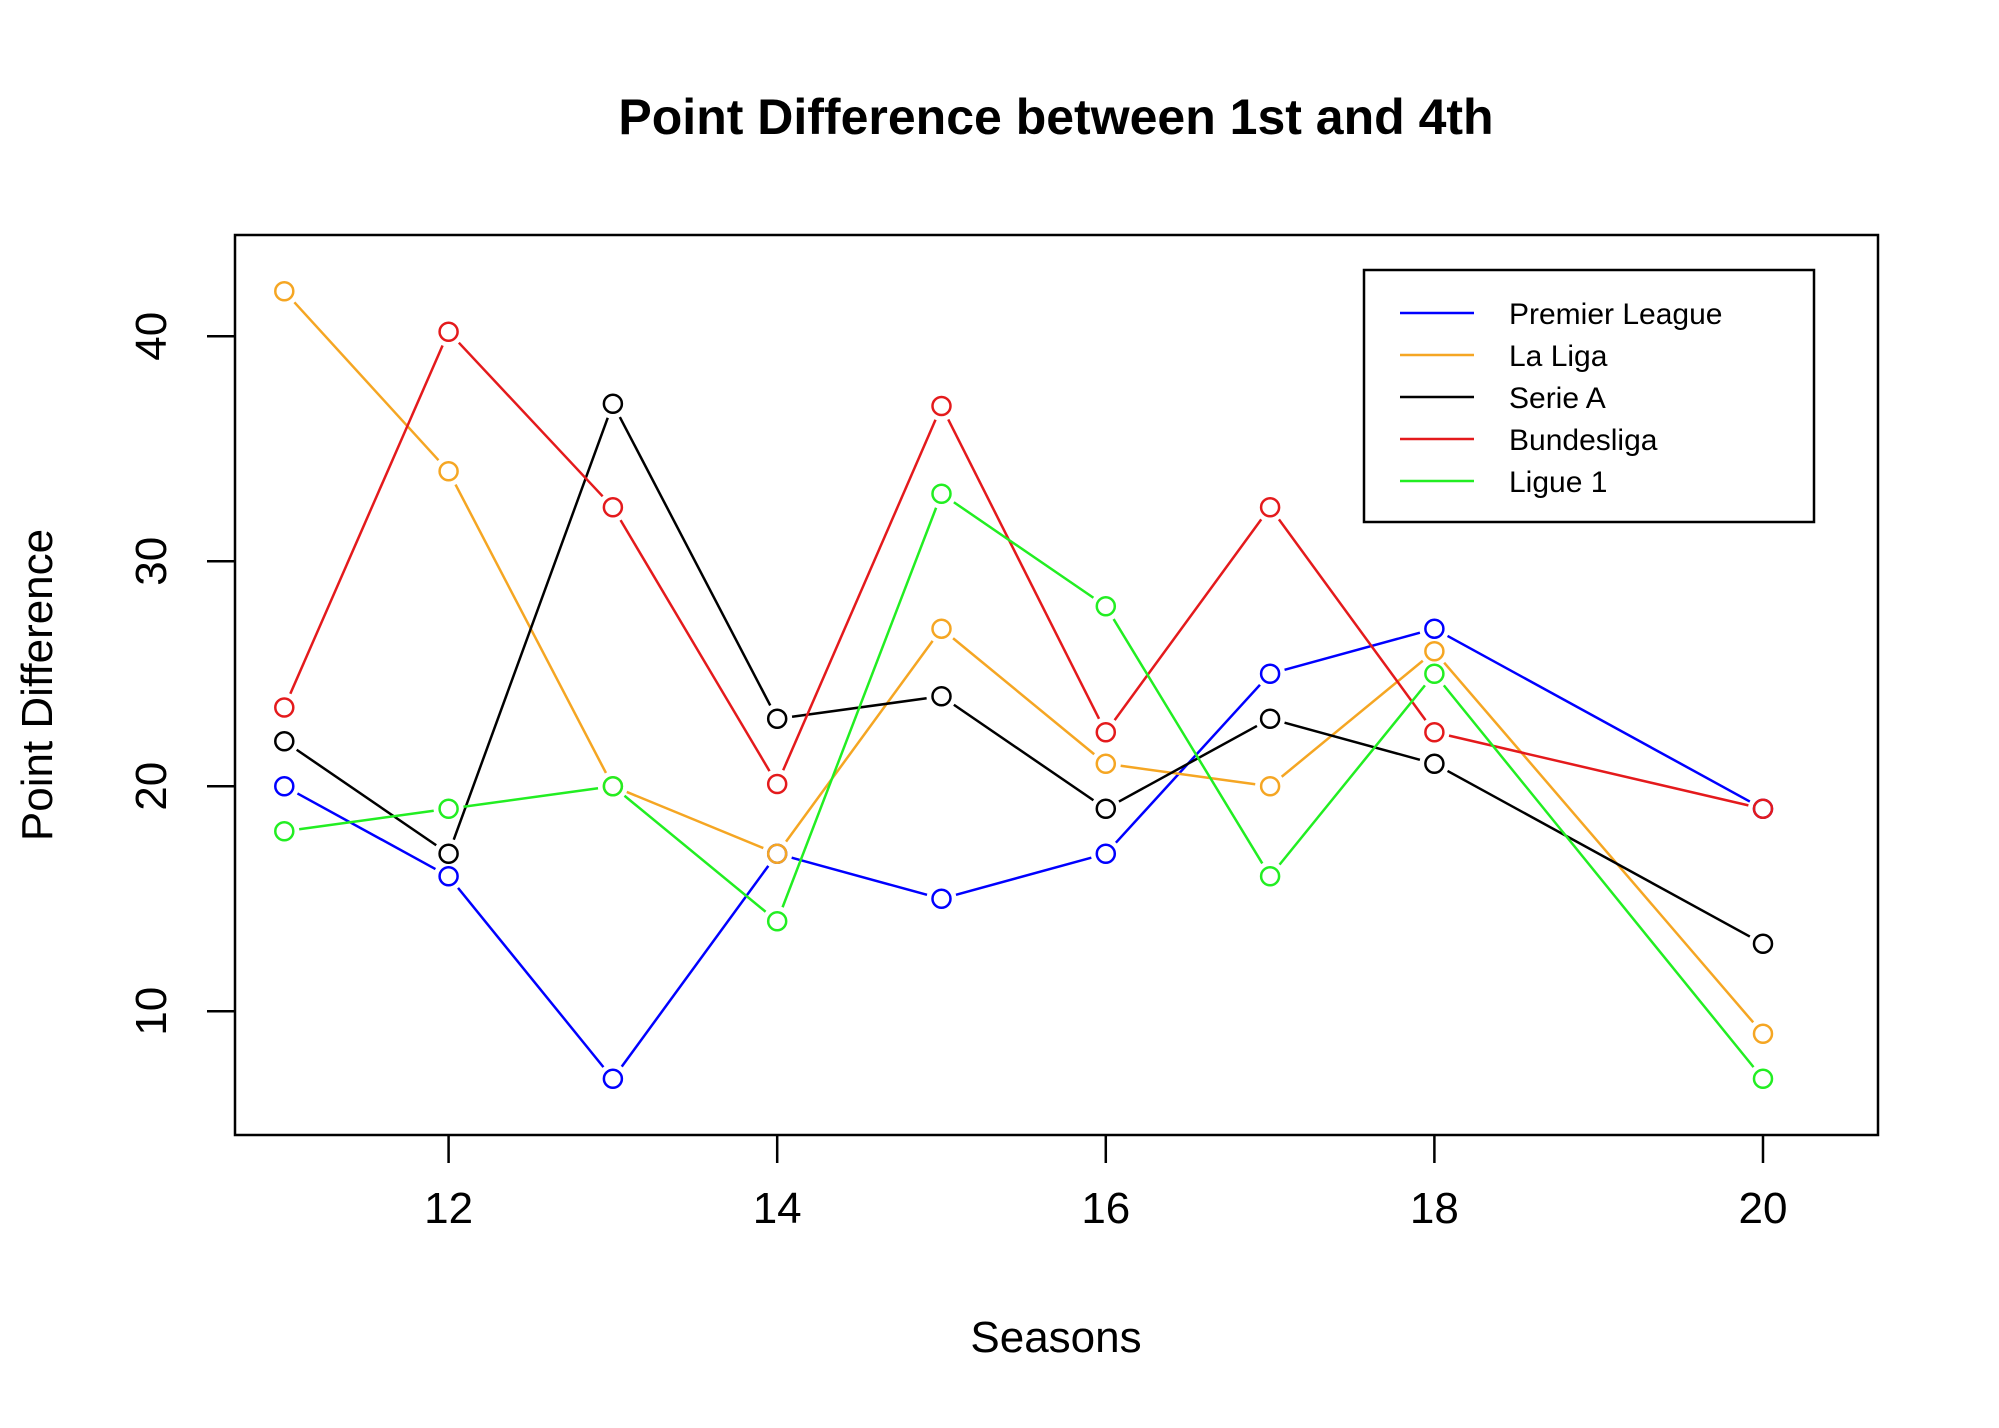  I want to click on y-axis: 10 20 30 40, so click(181, 674).